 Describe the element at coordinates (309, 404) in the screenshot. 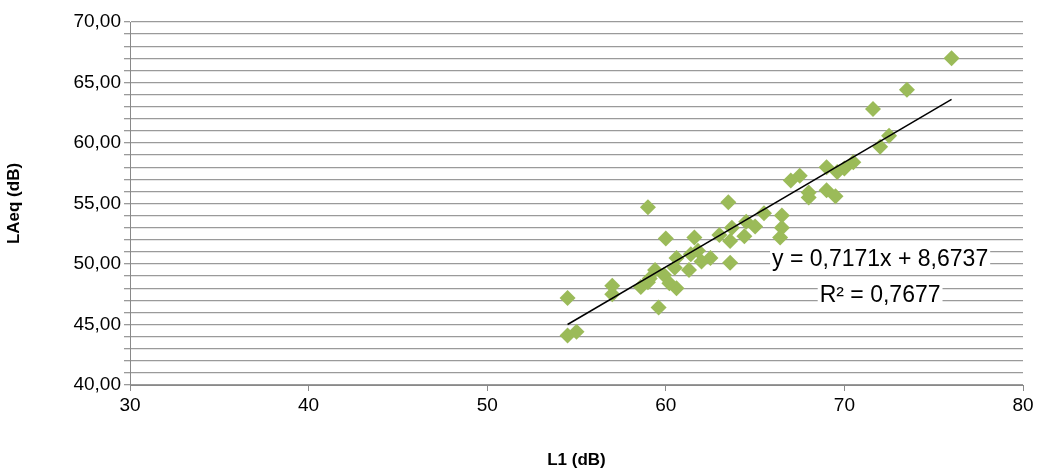

I see `x-tick-label: 40` at that location.